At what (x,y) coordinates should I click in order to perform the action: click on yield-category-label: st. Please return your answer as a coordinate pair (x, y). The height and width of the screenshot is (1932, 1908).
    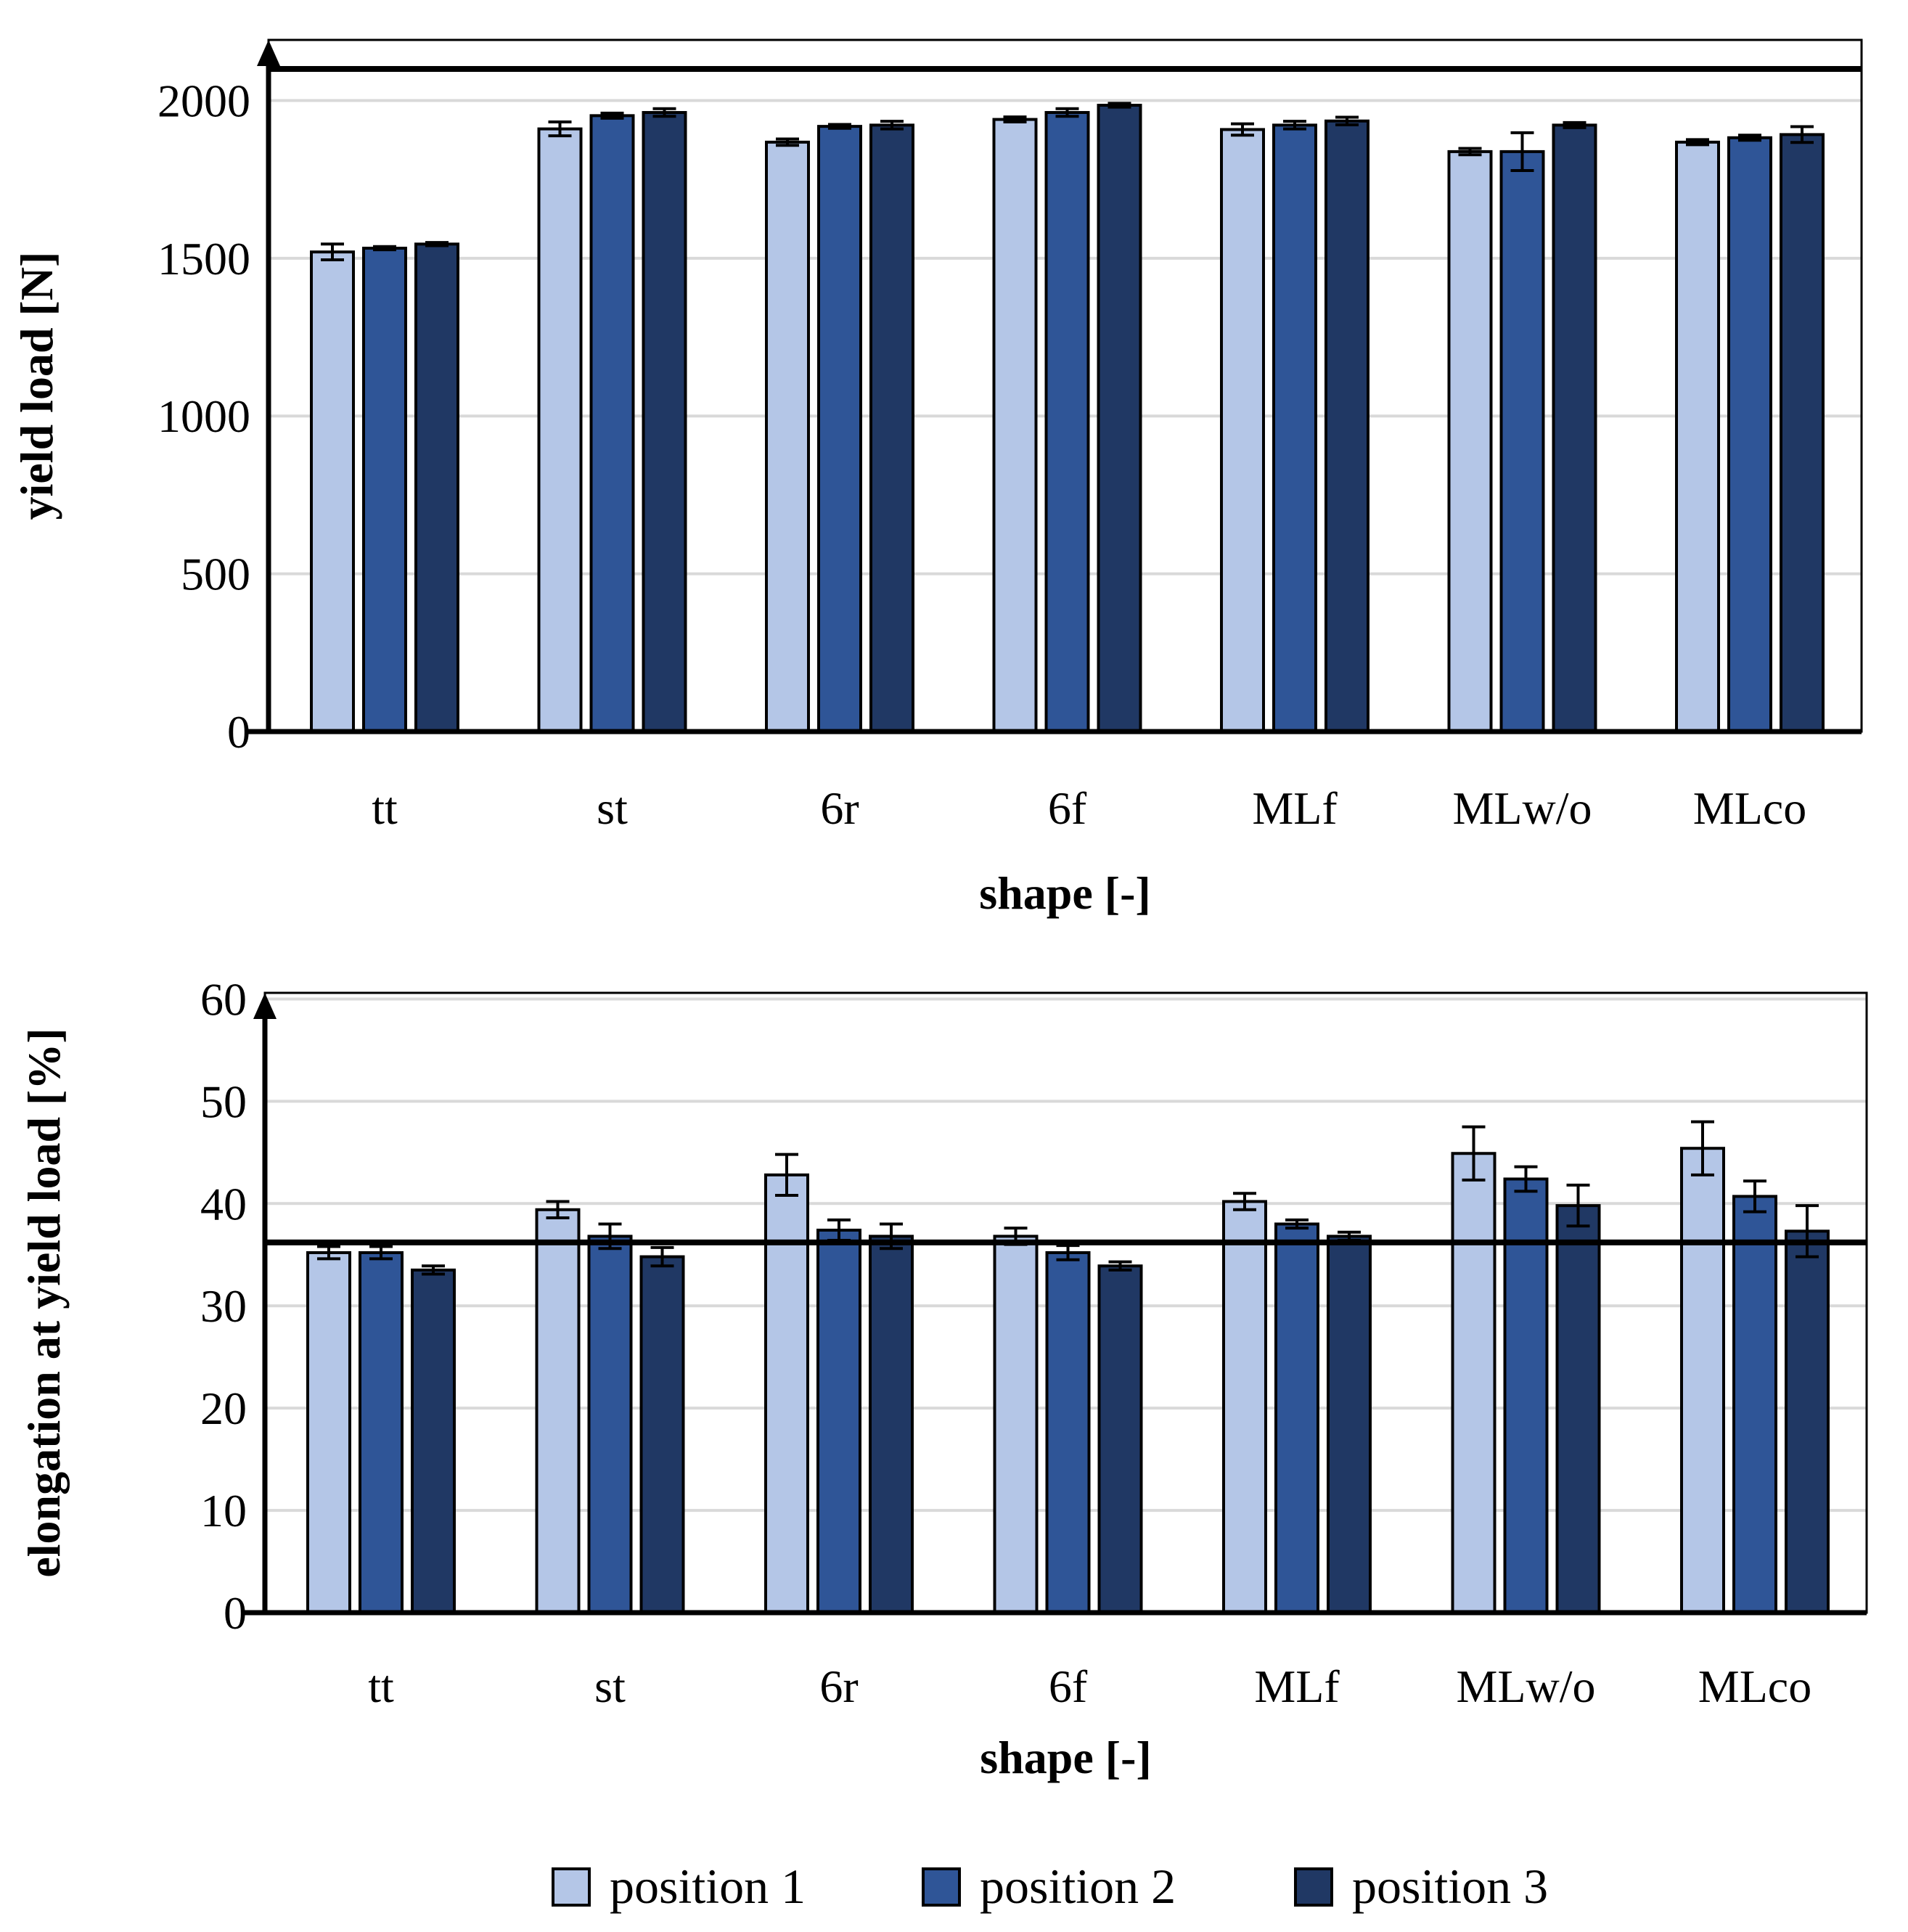
    Looking at the image, I should click on (612, 808).